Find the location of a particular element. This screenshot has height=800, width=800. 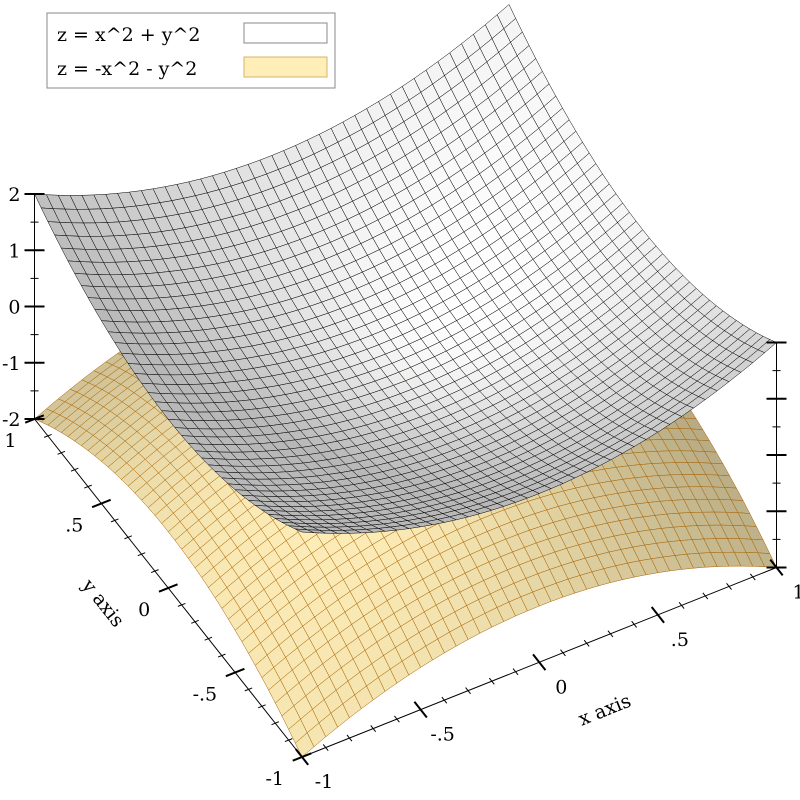

z-tick-label: 0 is located at coordinates (14, 308).